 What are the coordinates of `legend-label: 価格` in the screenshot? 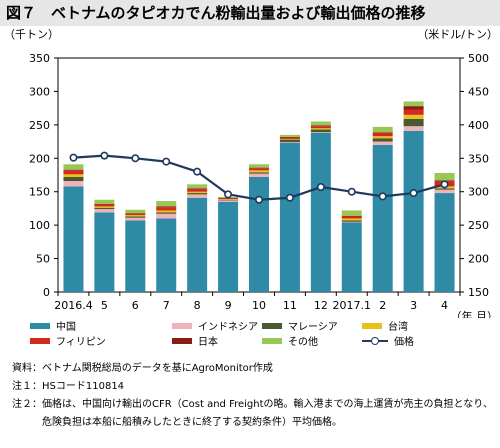 It's located at (404, 342).